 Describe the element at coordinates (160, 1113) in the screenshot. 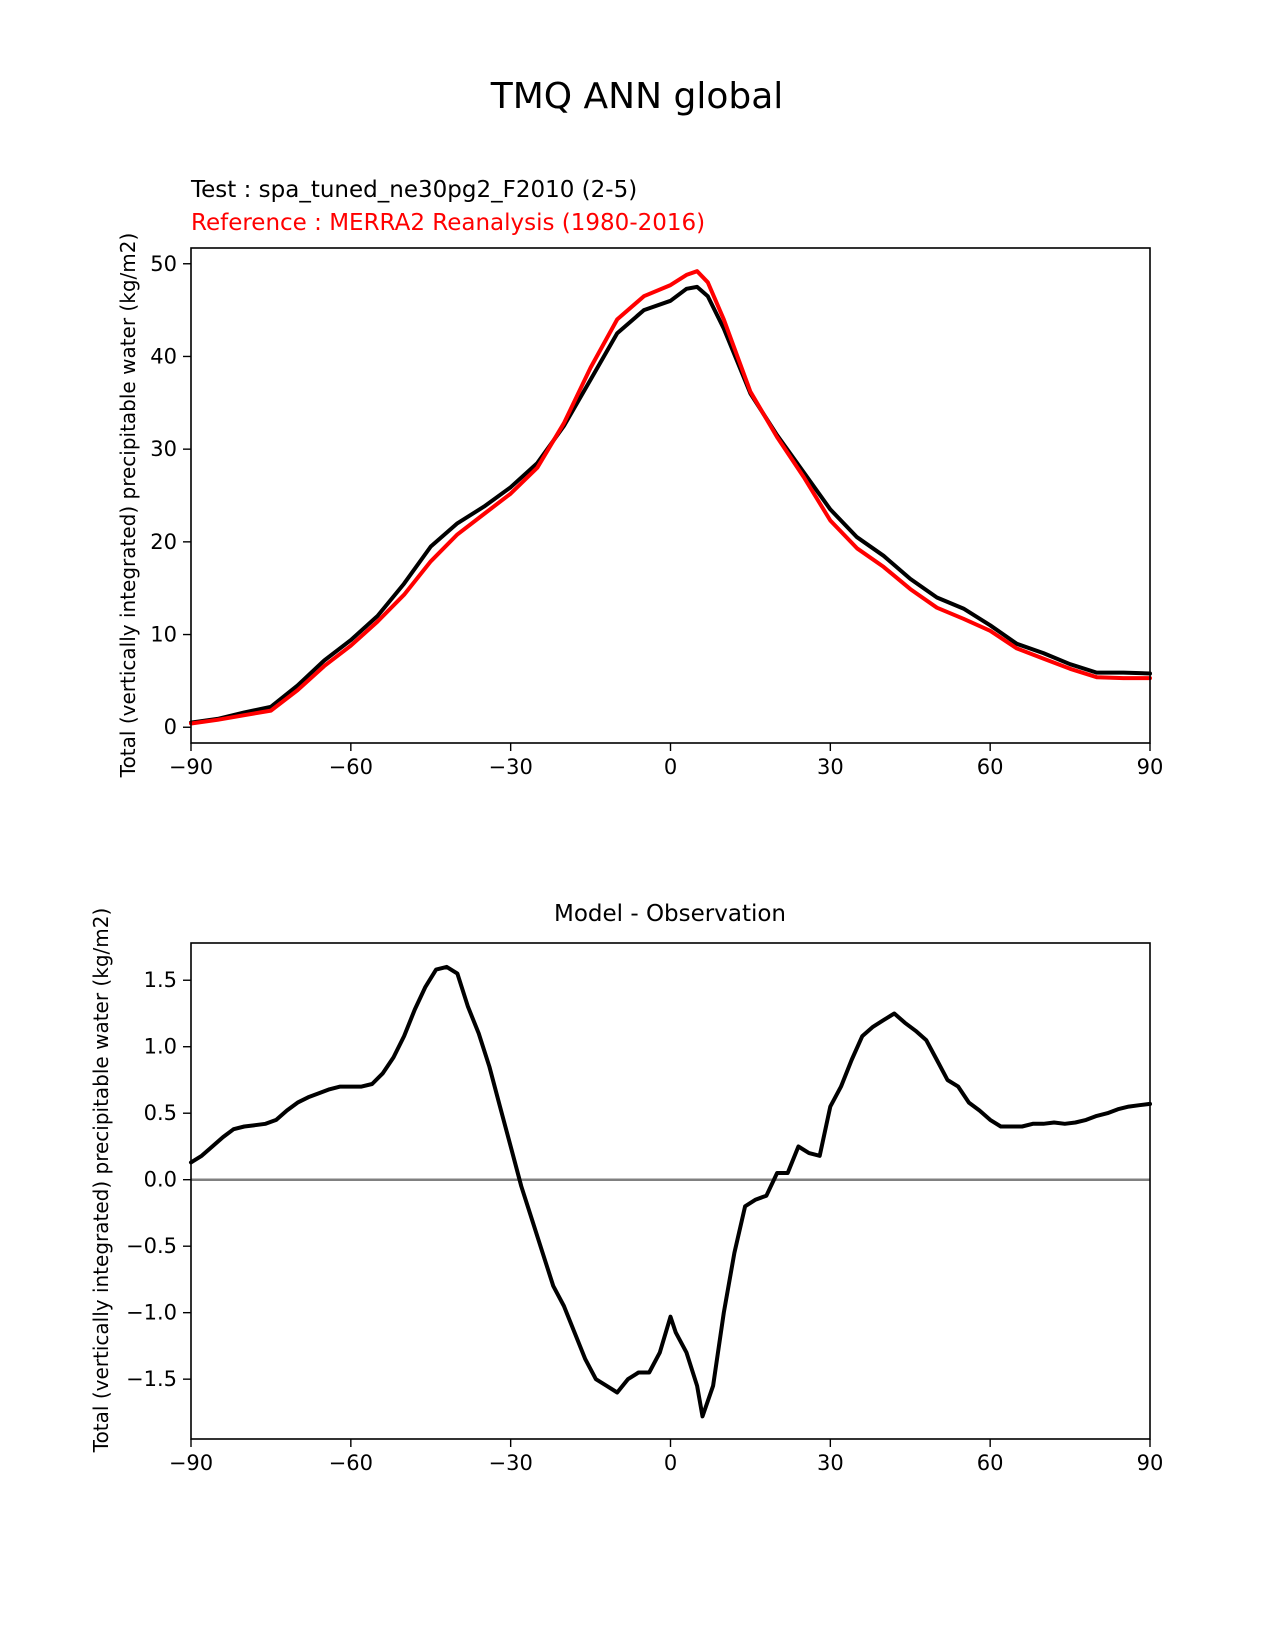

I see `y-tick-label: 0.5` at that location.